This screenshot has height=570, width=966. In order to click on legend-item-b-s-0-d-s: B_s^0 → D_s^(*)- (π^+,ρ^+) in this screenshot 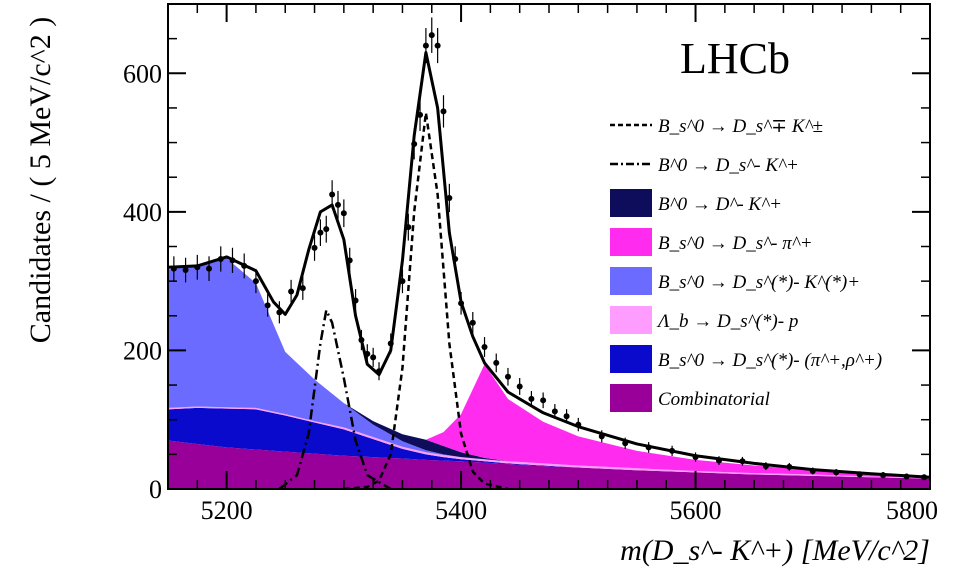, I will do `click(746, 359)`.